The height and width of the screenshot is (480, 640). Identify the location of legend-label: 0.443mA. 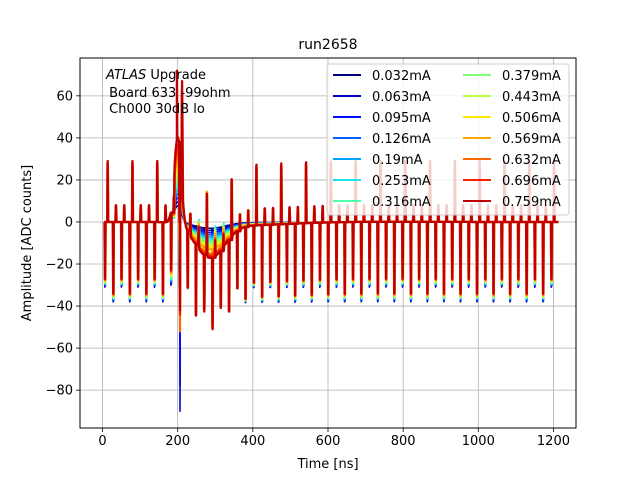
(531, 97).